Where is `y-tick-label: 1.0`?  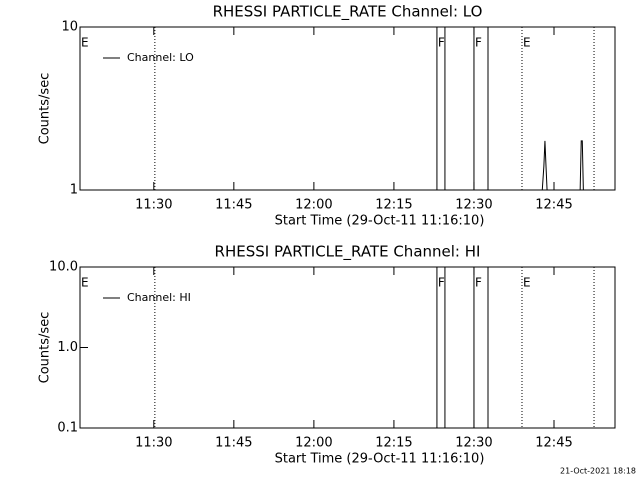 y-tick-label: 1.0 is located at coordinates (67, 347).